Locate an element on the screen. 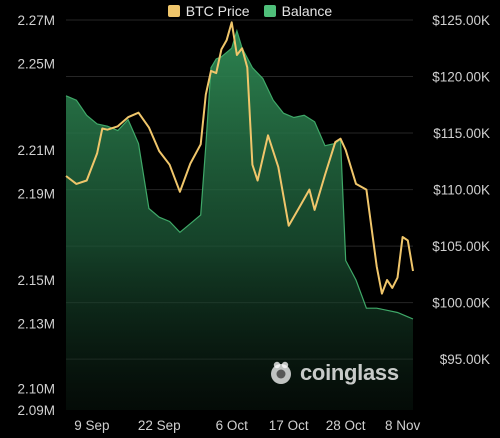 The image size is (500, 438). right-tick-label-0: $125.00K is located at coordinates (461, 20).